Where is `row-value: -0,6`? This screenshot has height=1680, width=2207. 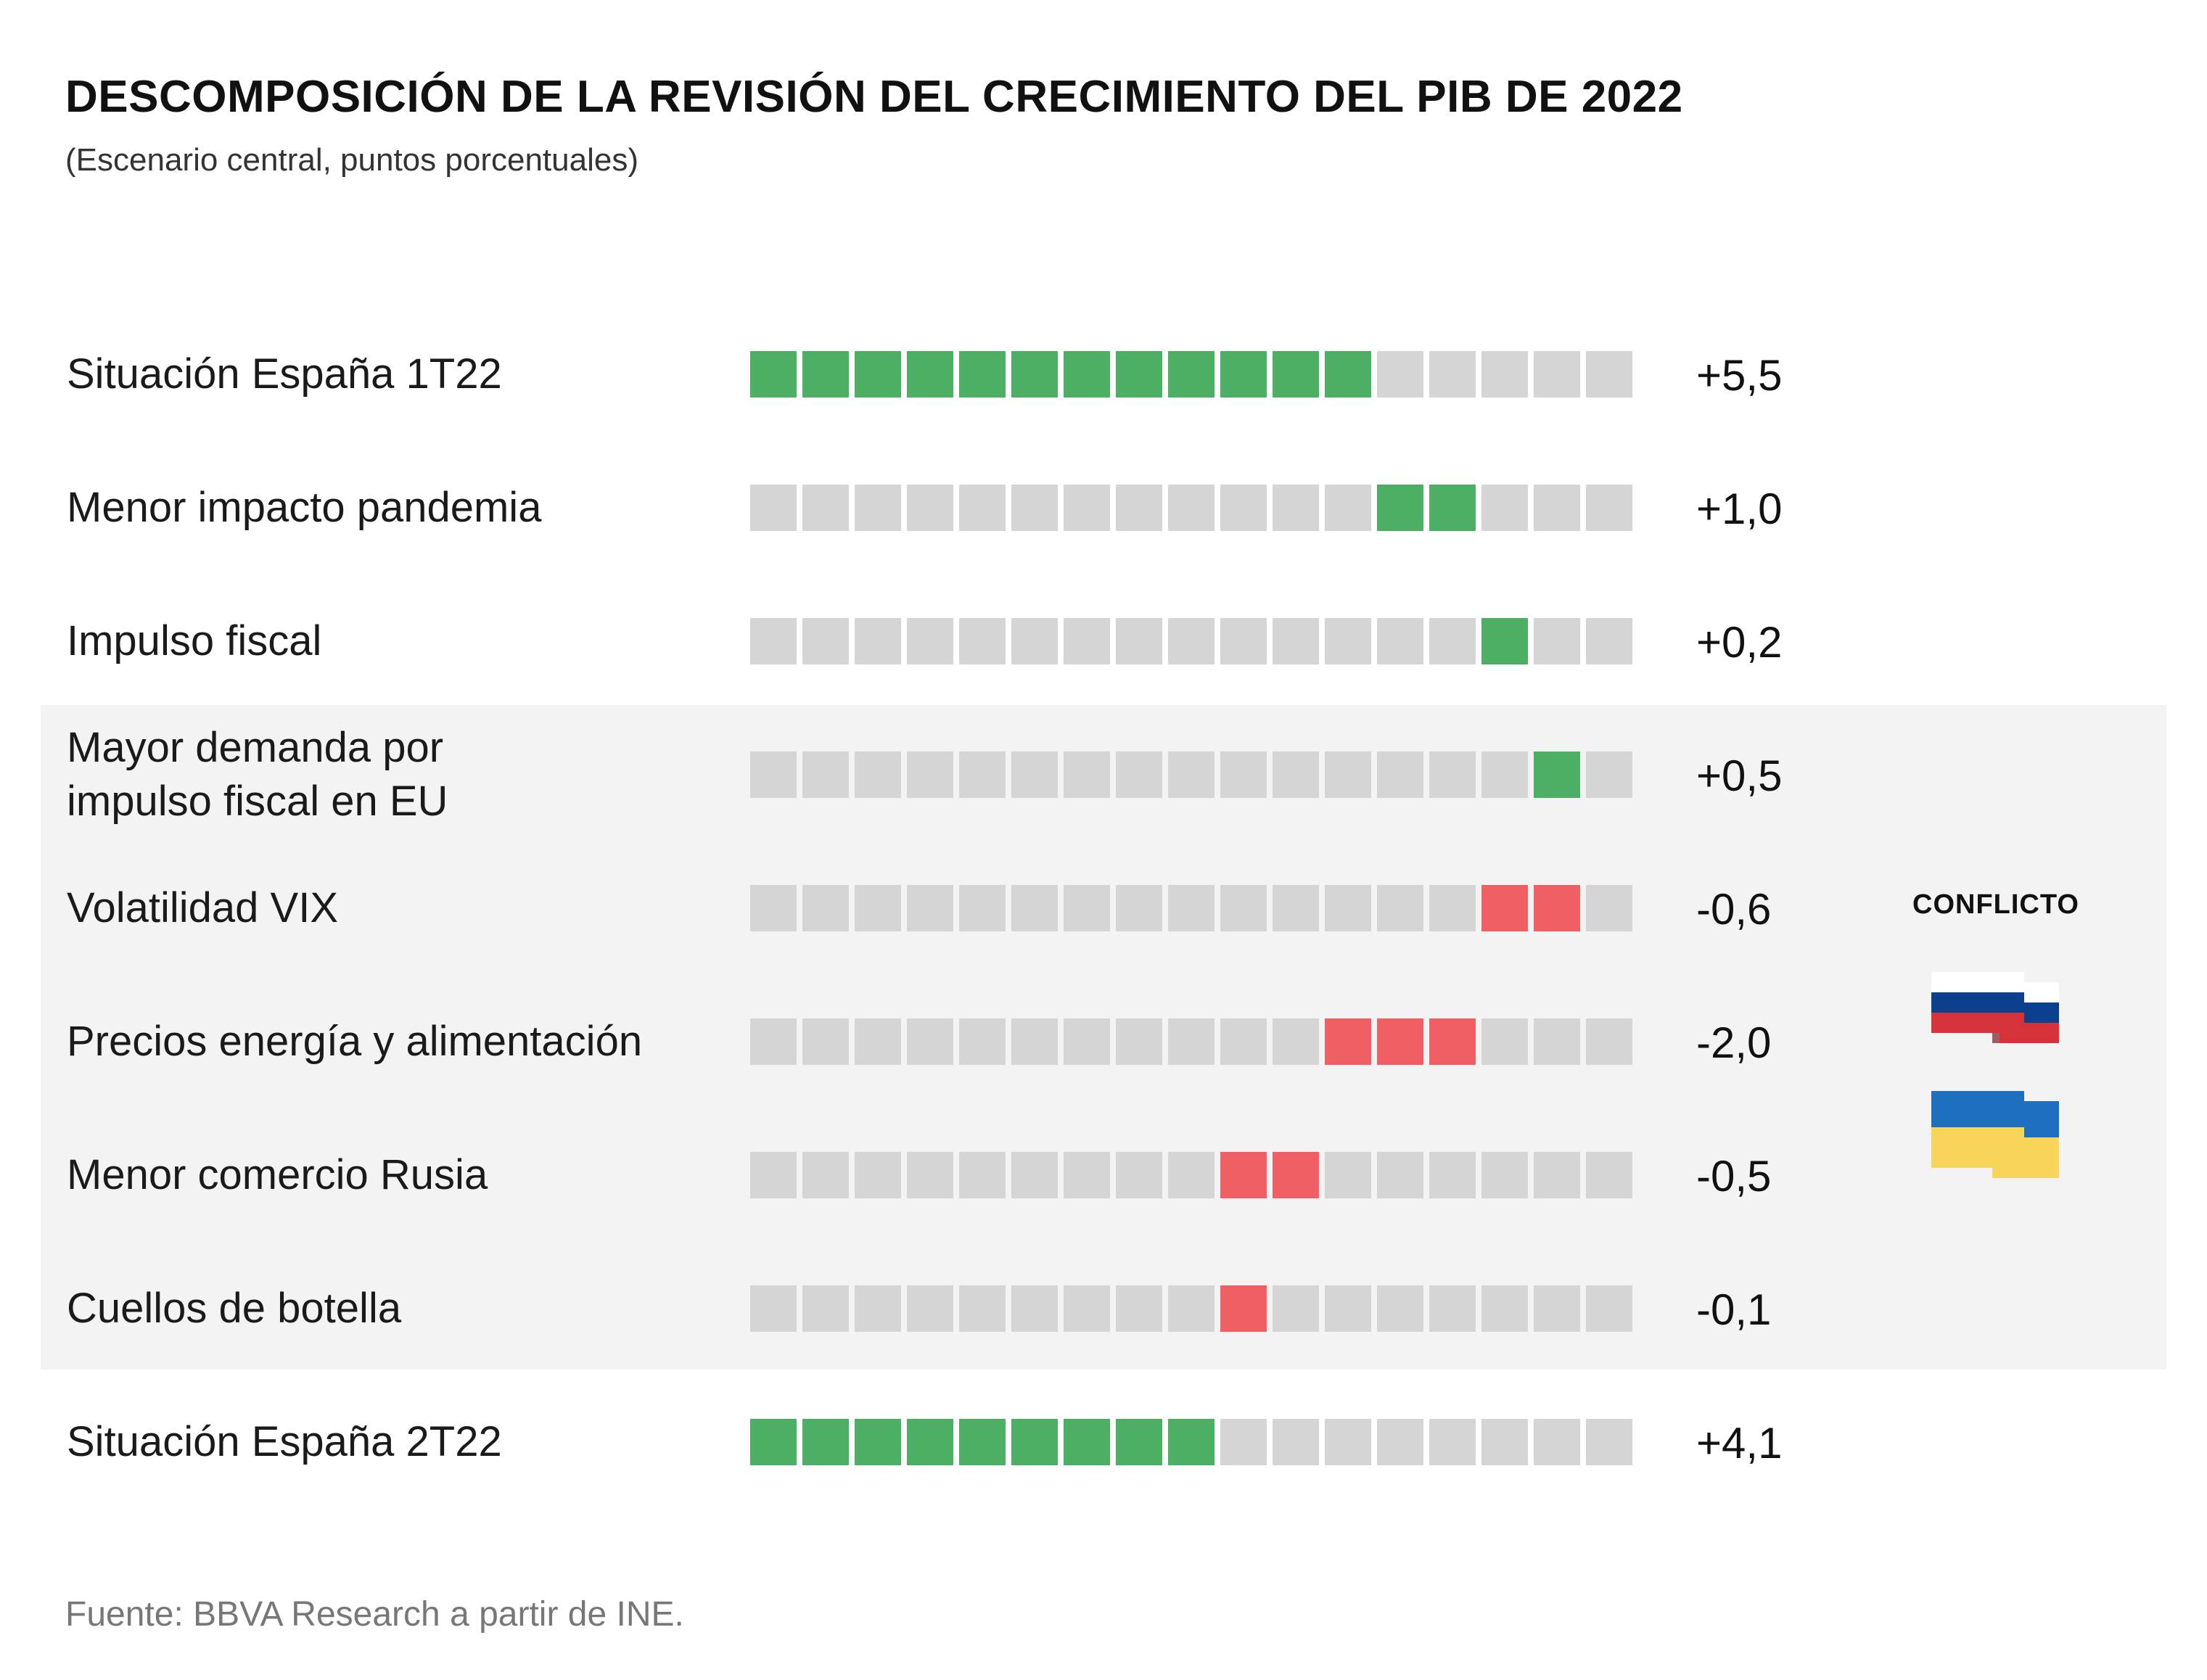 row-value: -0,6 is located at coordinates (1734, 909).